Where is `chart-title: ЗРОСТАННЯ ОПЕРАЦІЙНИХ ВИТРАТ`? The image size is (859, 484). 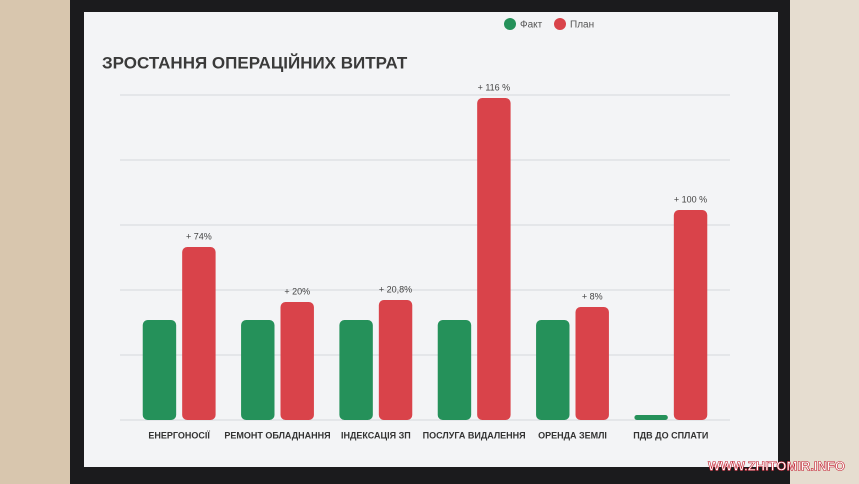 chart-title: ЗРОСТАННЯ ОПЕРАЦІЙНИХ ВИТРАТ is located at coordinates (255, 62).